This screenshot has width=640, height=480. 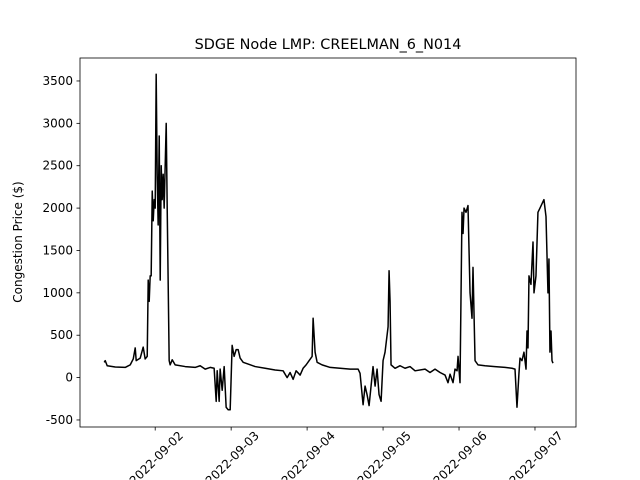 I want to click on y-tick-label: 1500, so click(x=57, y=250).